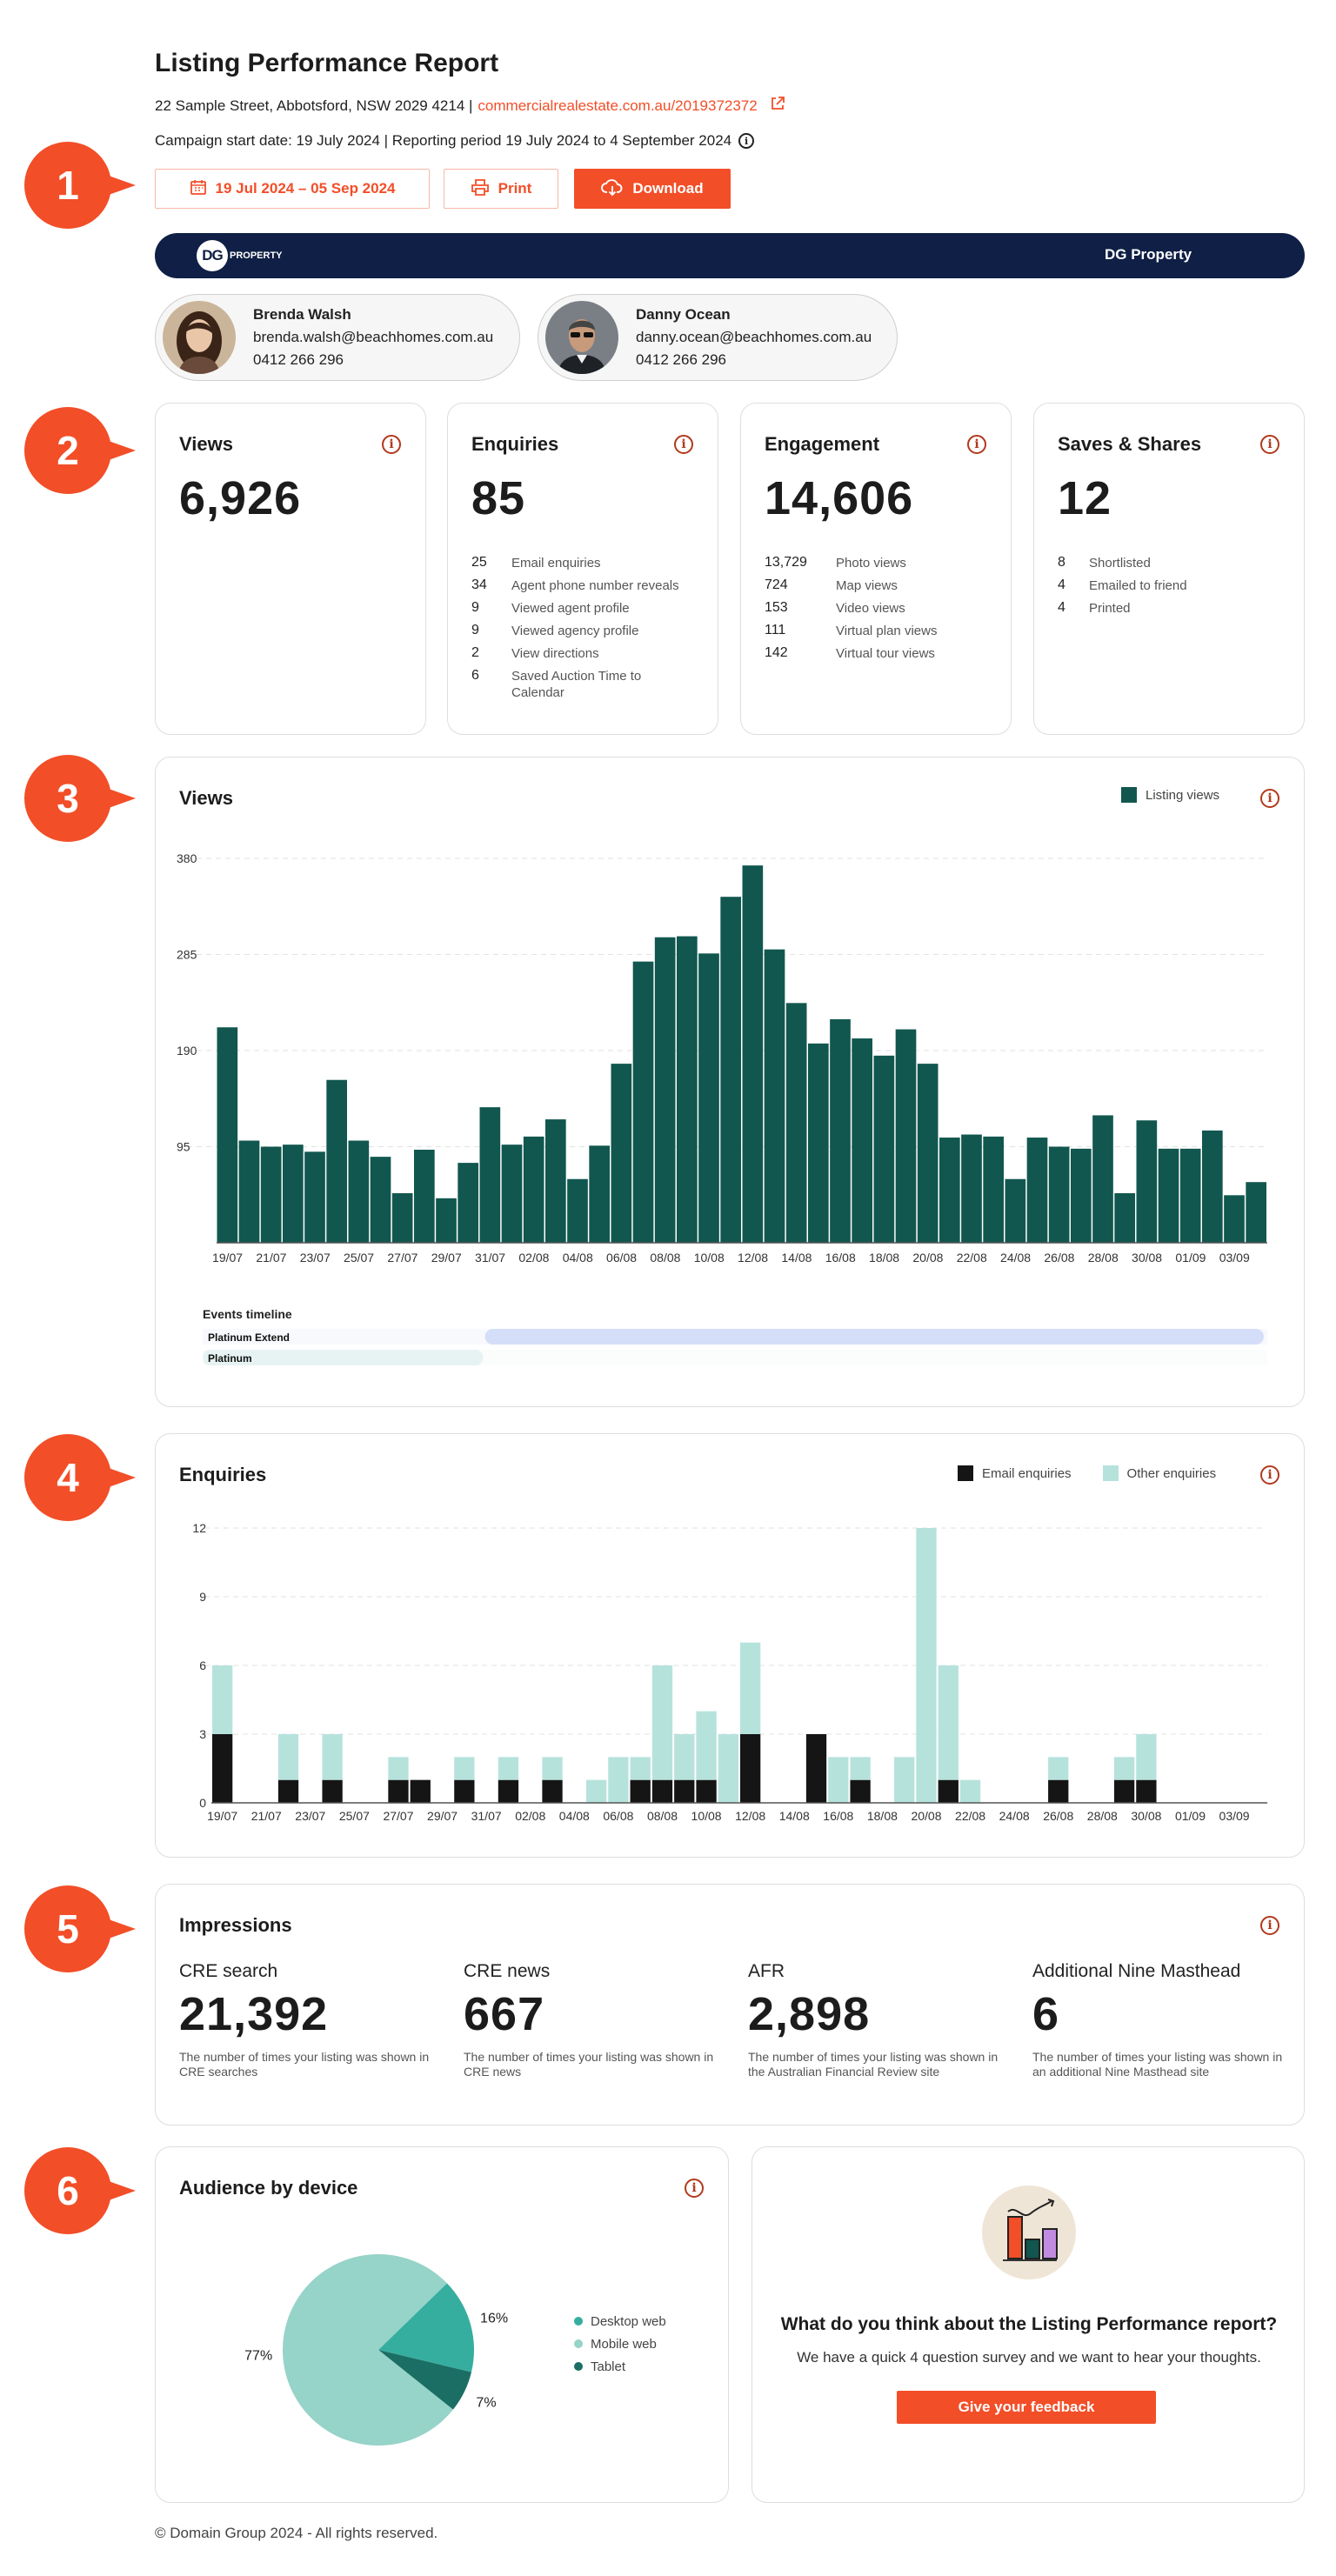  What do you see at coordinates (302, 314) in the screenshot?
I see `agent-name: Brenda Walsh` at bounding box center [302, 314].